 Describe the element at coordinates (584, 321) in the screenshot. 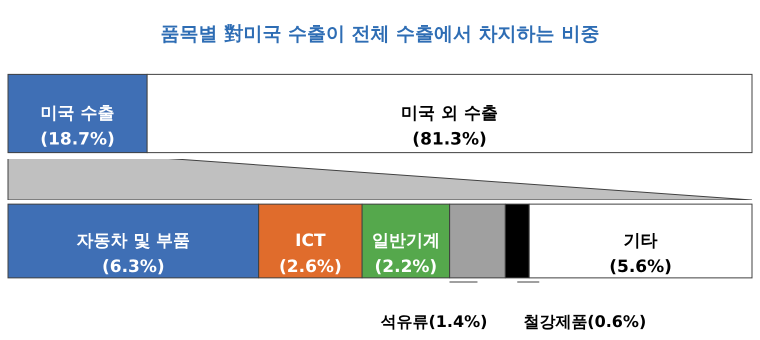

I see `text: 철강제품(0.6%)` at that location.